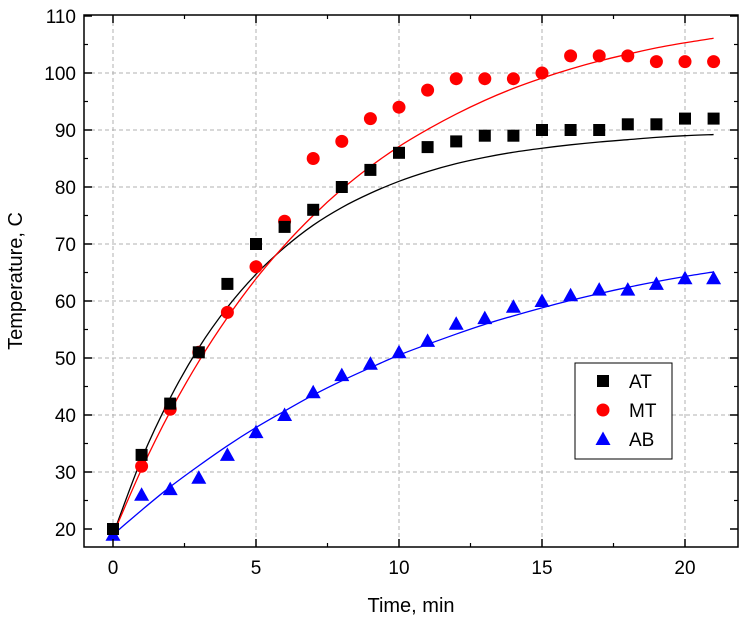 This screenshot has height=625, width=745. Describe the element at coordinates (65, 416) in the screenshot. I see `y-tick-label: 40` at that location.